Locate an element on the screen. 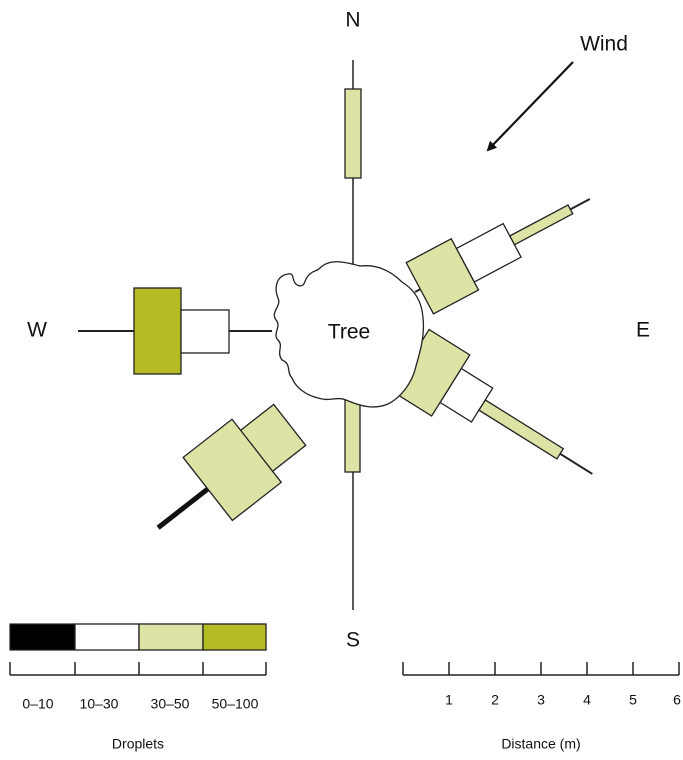 Image resolution: width=683 pixels, height=760 pixels. legend-title: Droplets is located at coordinates (138, 744).